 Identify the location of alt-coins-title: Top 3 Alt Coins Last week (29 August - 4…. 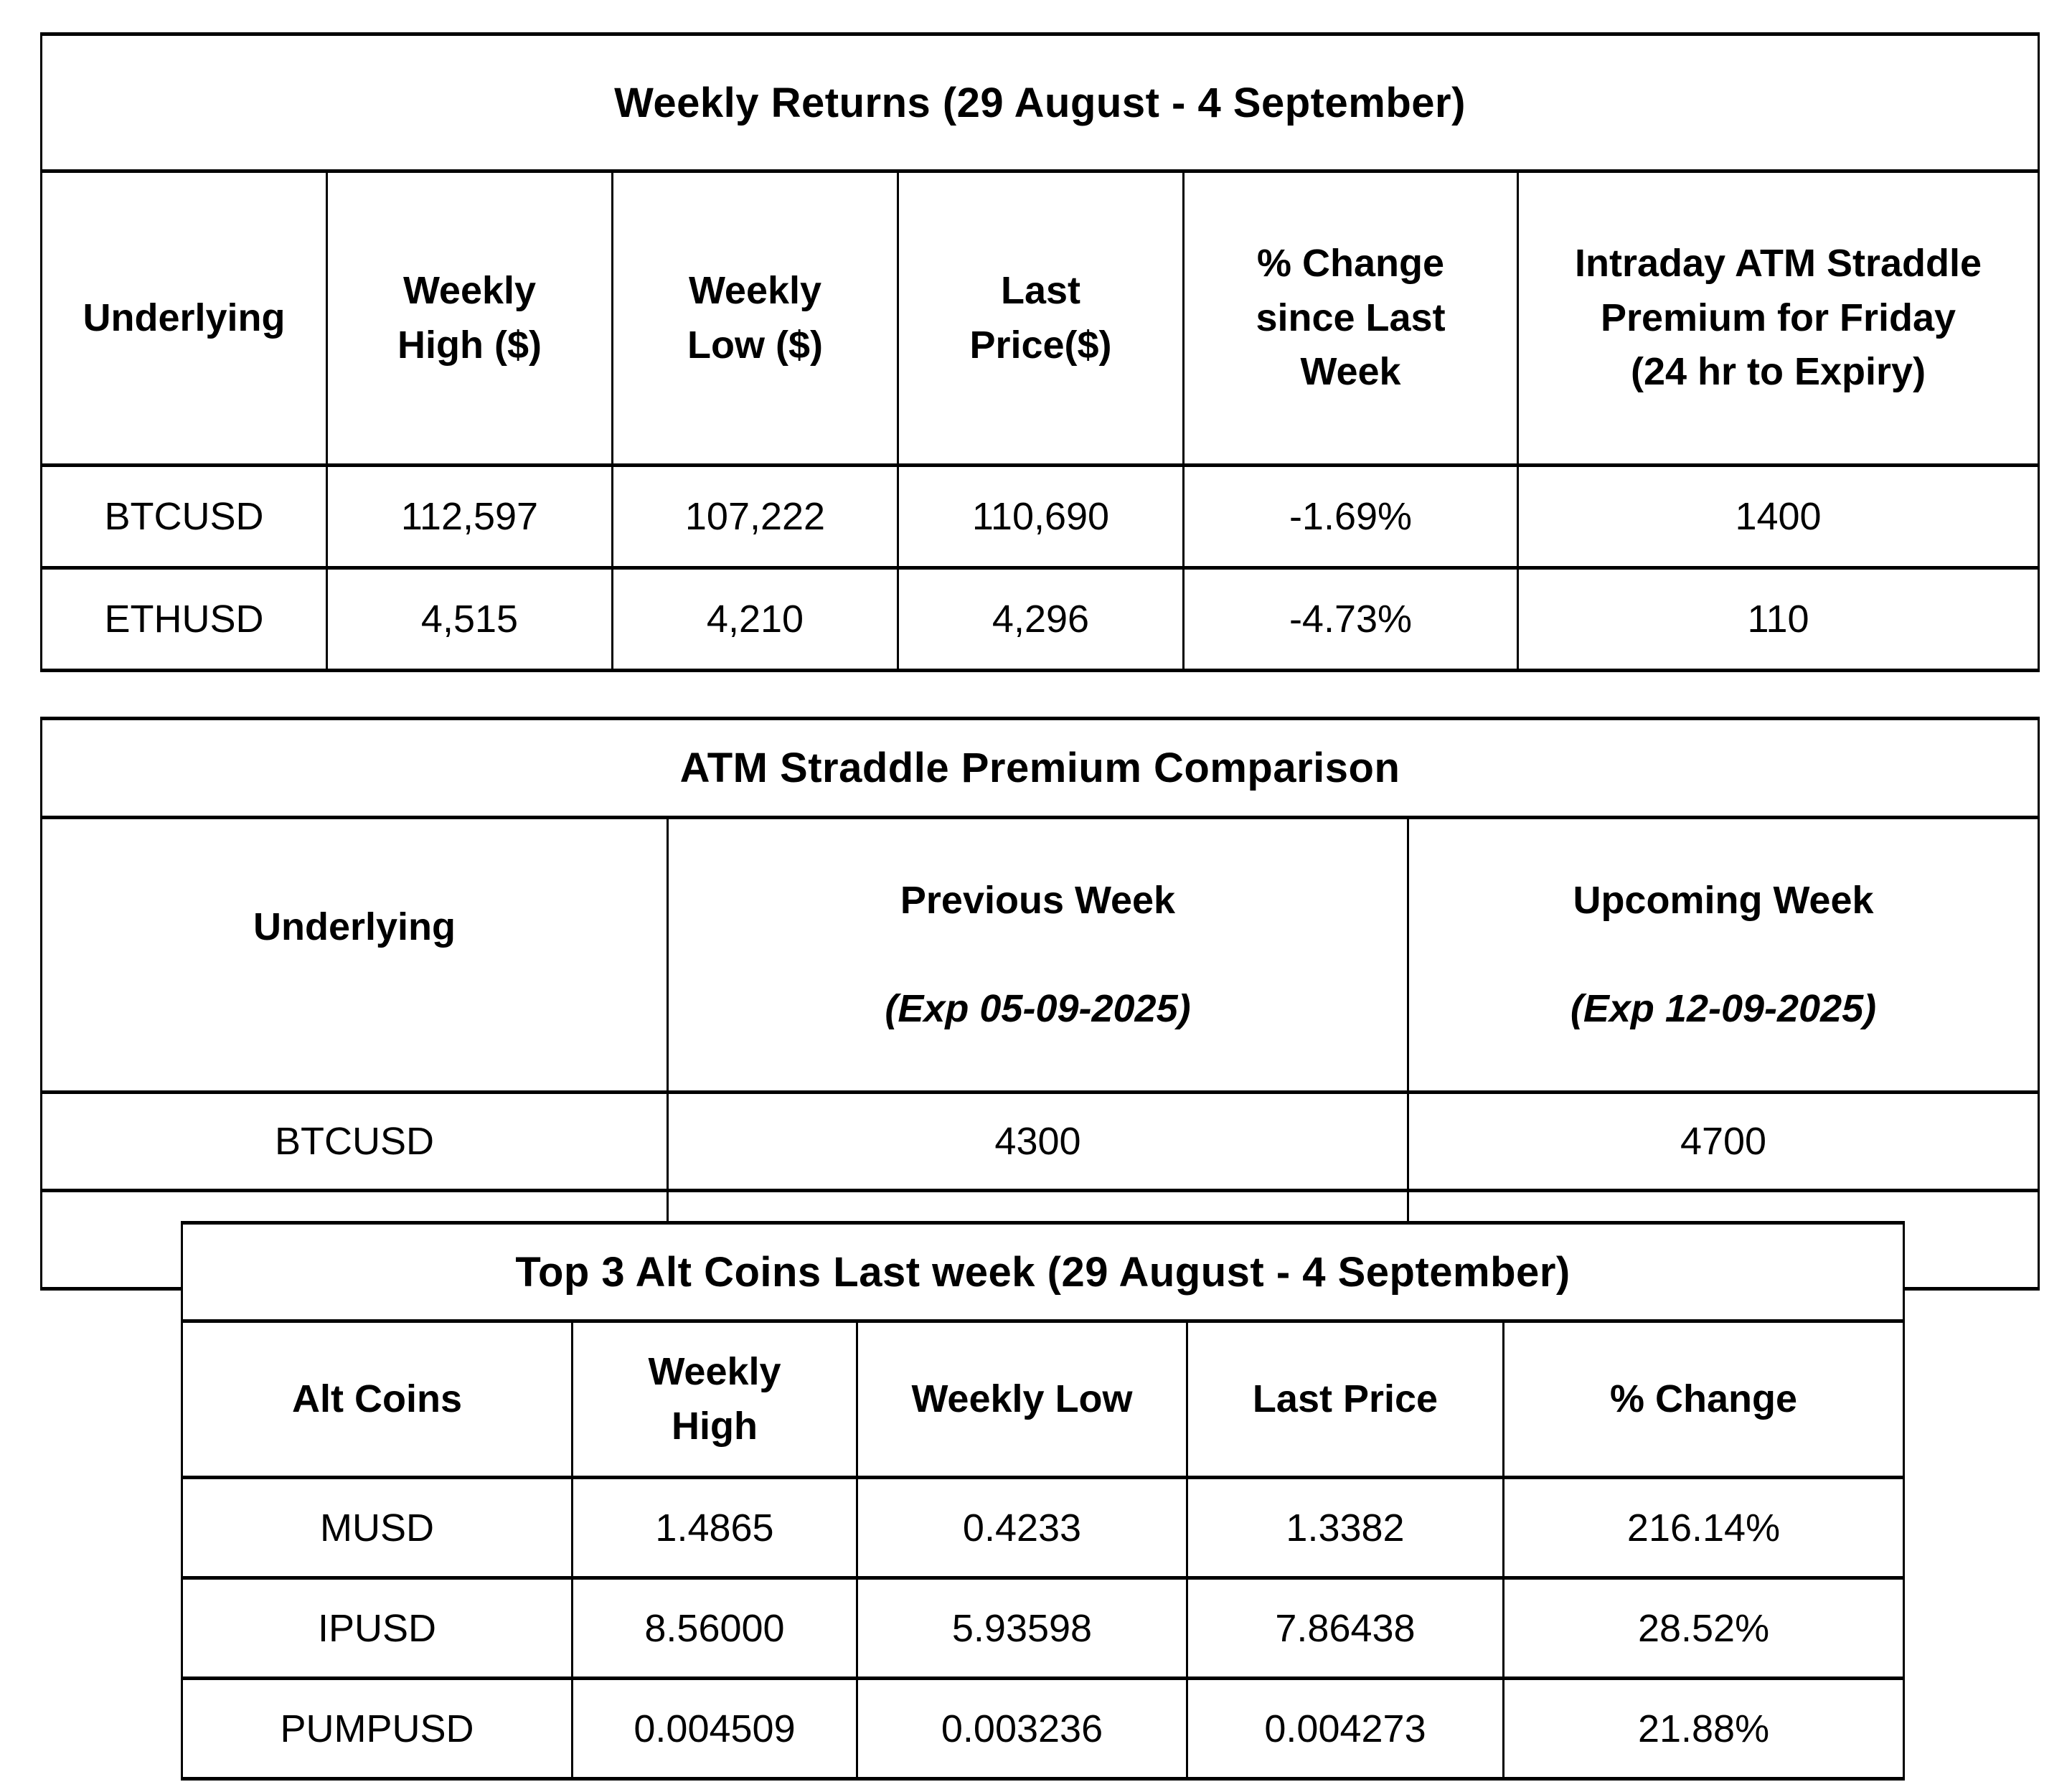
(1043, 1272).